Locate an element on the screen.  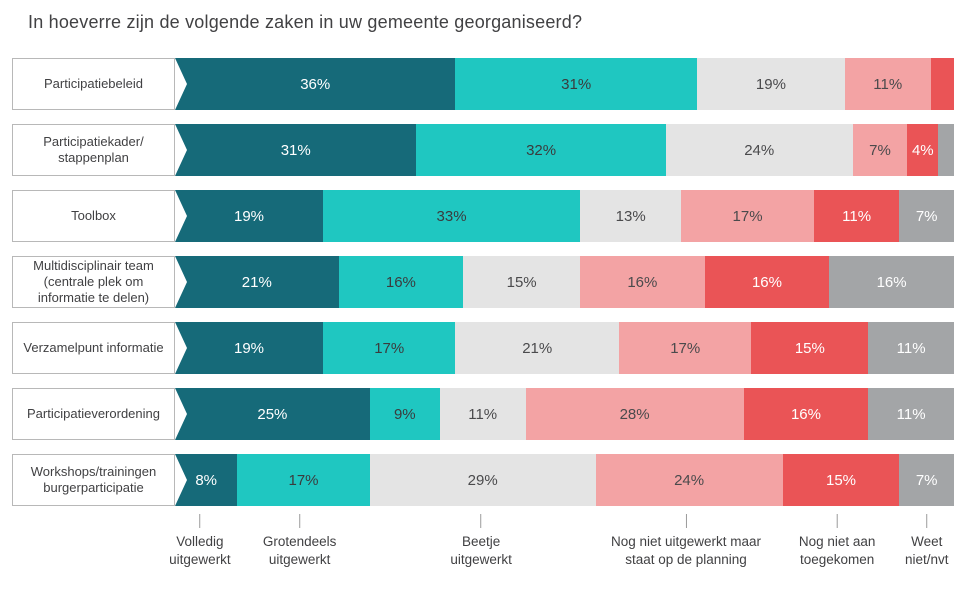
bar-segment-volledig-uitgewerkt: 25% is located at coordinates (272, 414).